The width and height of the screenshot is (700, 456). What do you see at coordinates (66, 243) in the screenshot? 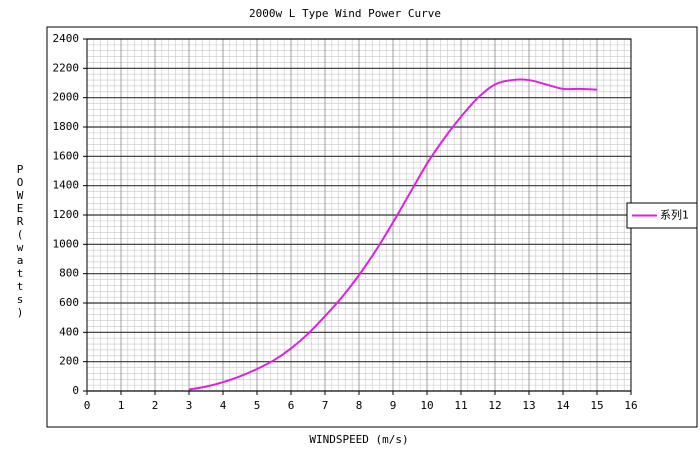
I see `y-tick-label: 1000` at bounding box center [66, 243].